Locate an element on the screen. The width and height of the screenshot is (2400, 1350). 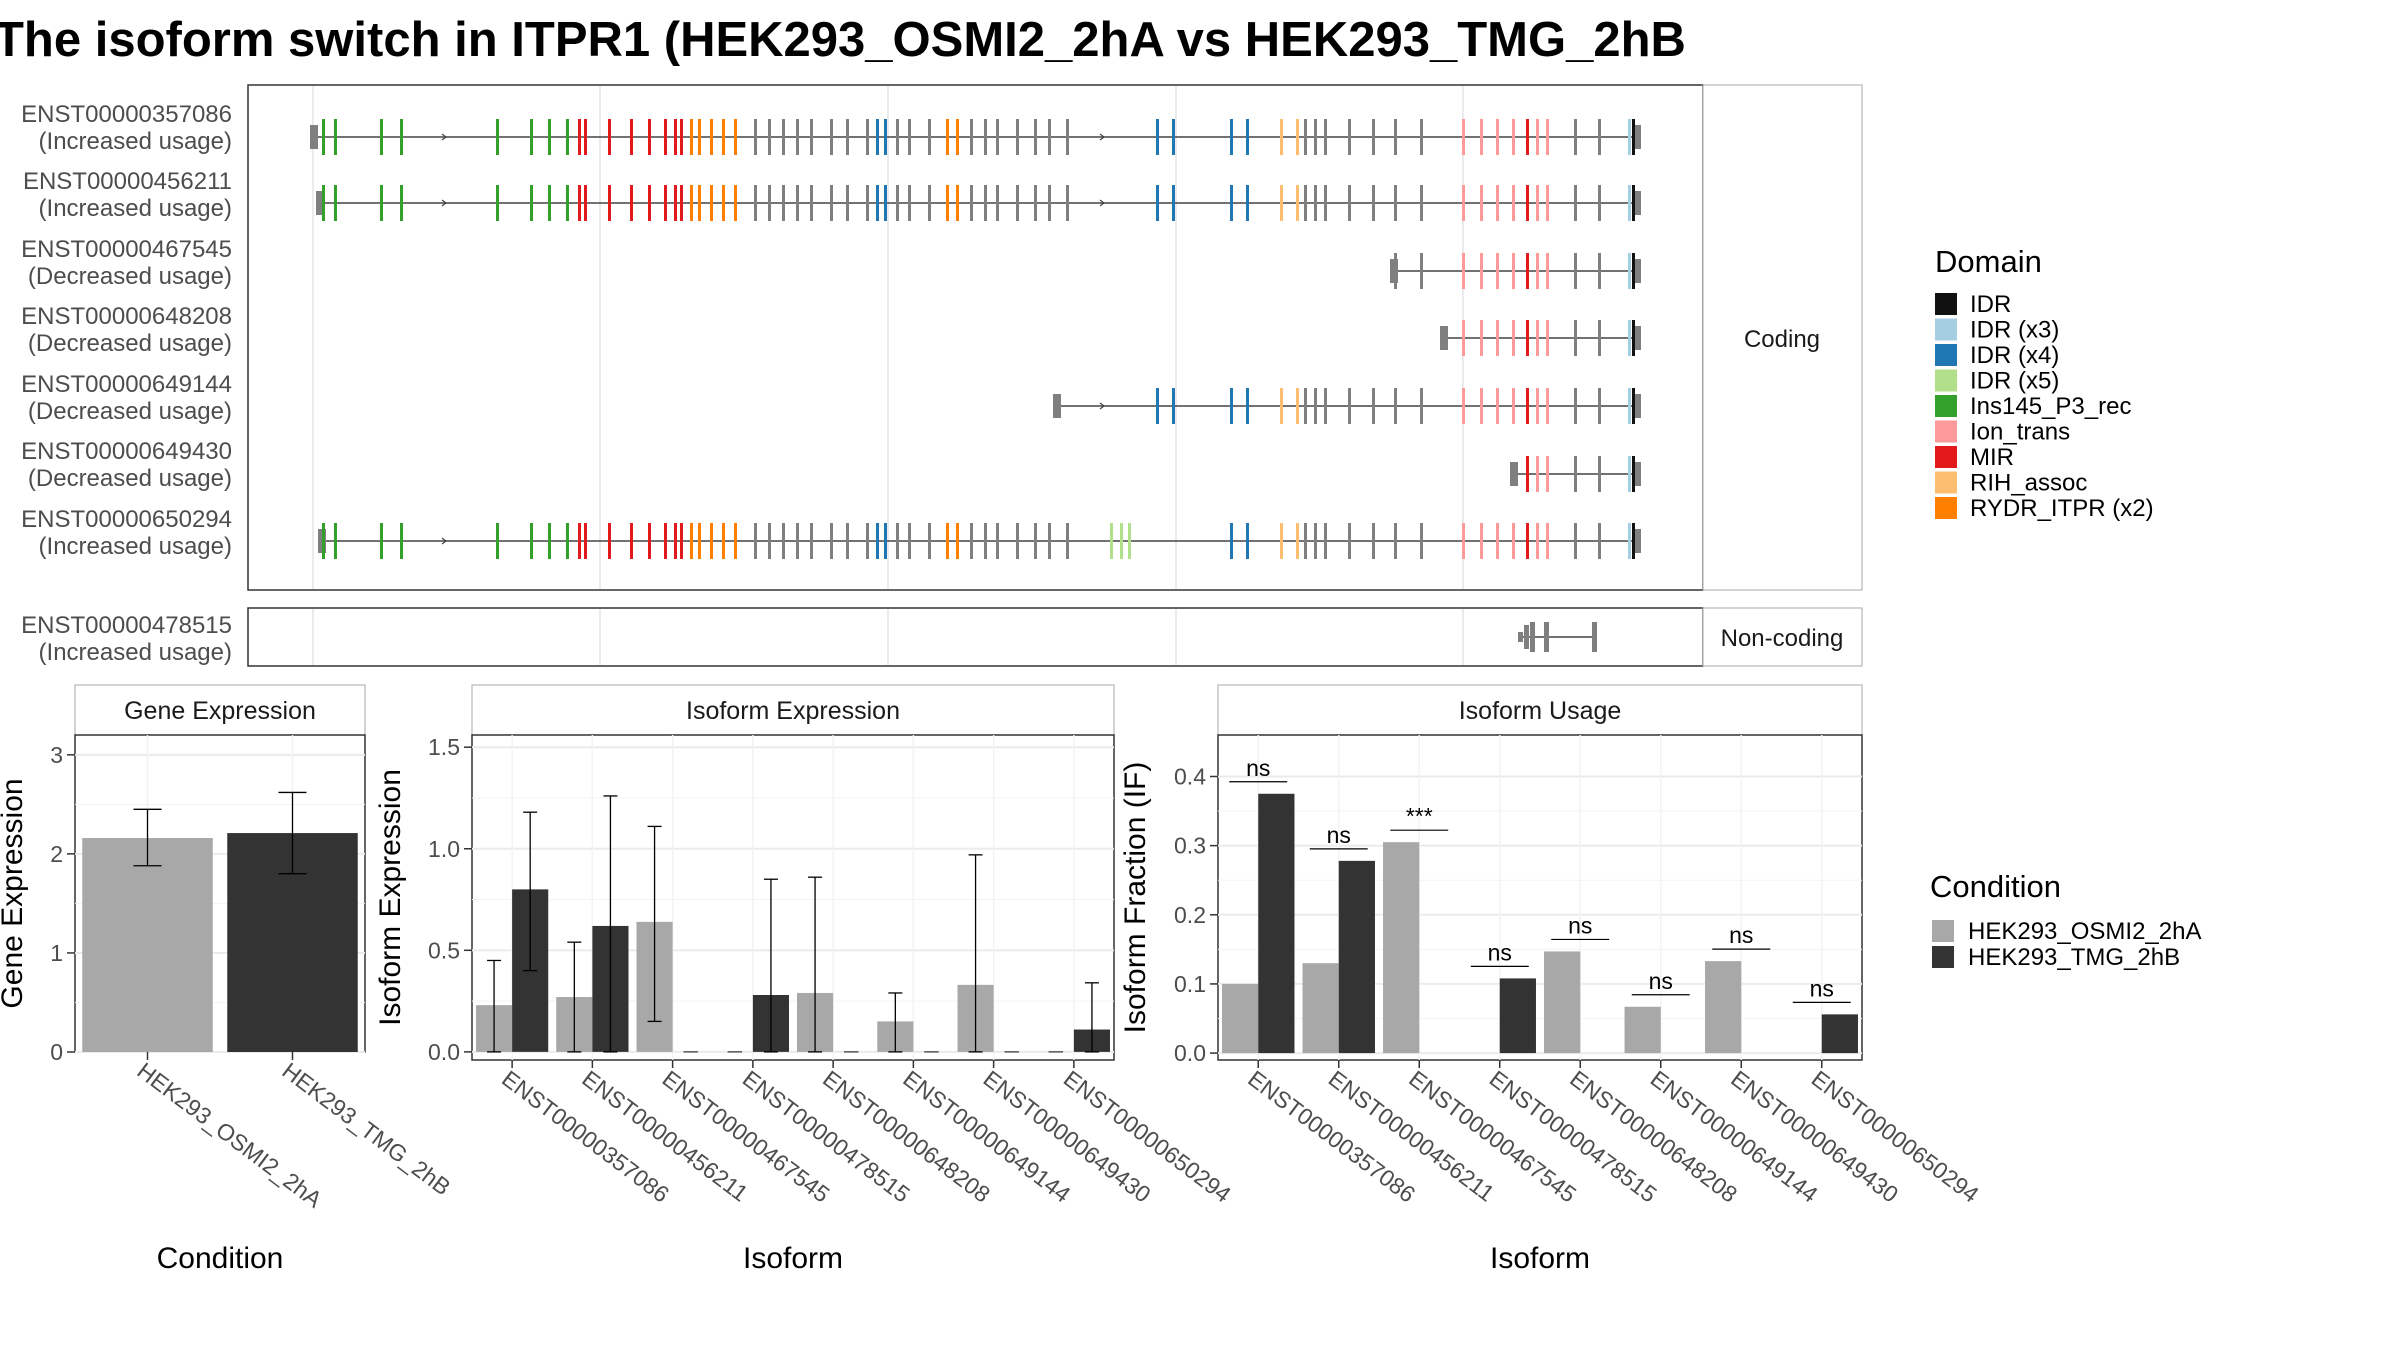
panel-title: Isoform Usage is located at coordinates (1540, 711).